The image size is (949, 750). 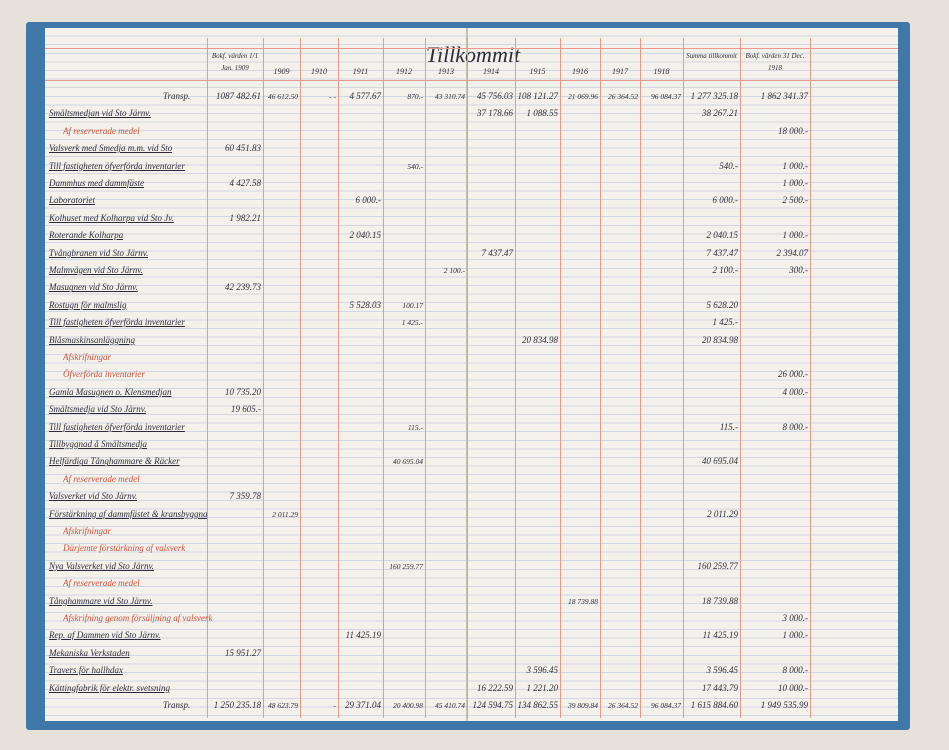 What do you see at coordinates (86, 670) in the screenshot?
I see `row-label: Travers för hallhdax` at bounding box center [86, 670].